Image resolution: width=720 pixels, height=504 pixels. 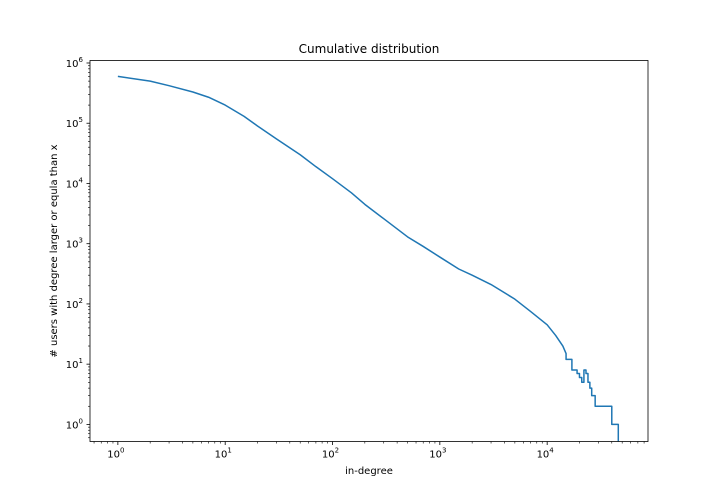 I want to click on x-tick-label: 10⁰, so click(x=115, y=454).